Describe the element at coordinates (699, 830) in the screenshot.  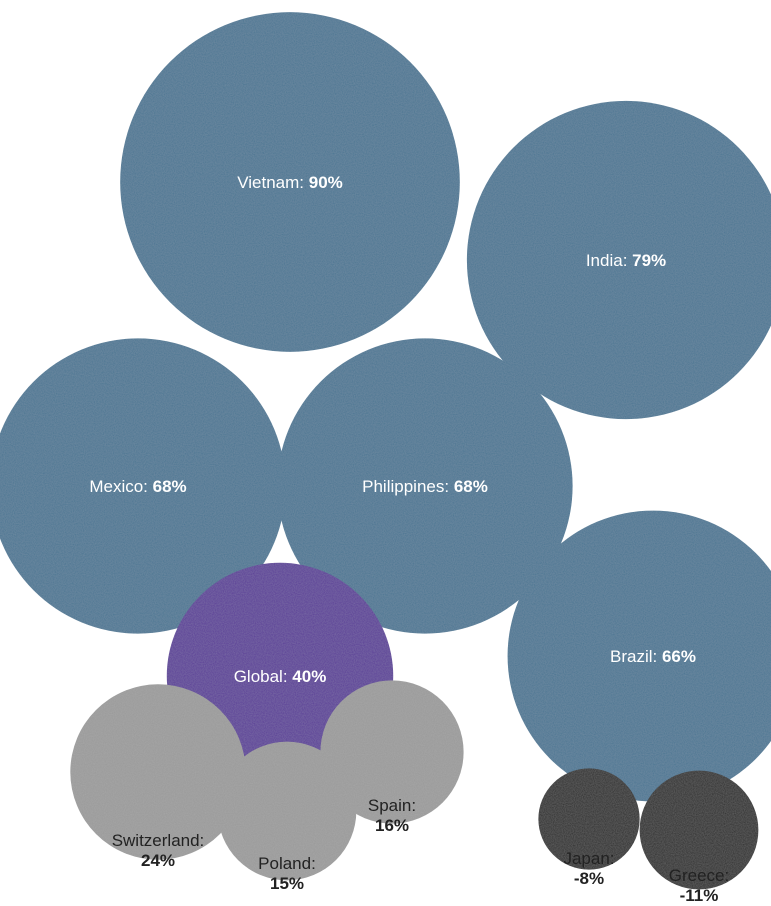
I see `bubble-greece` at that location.